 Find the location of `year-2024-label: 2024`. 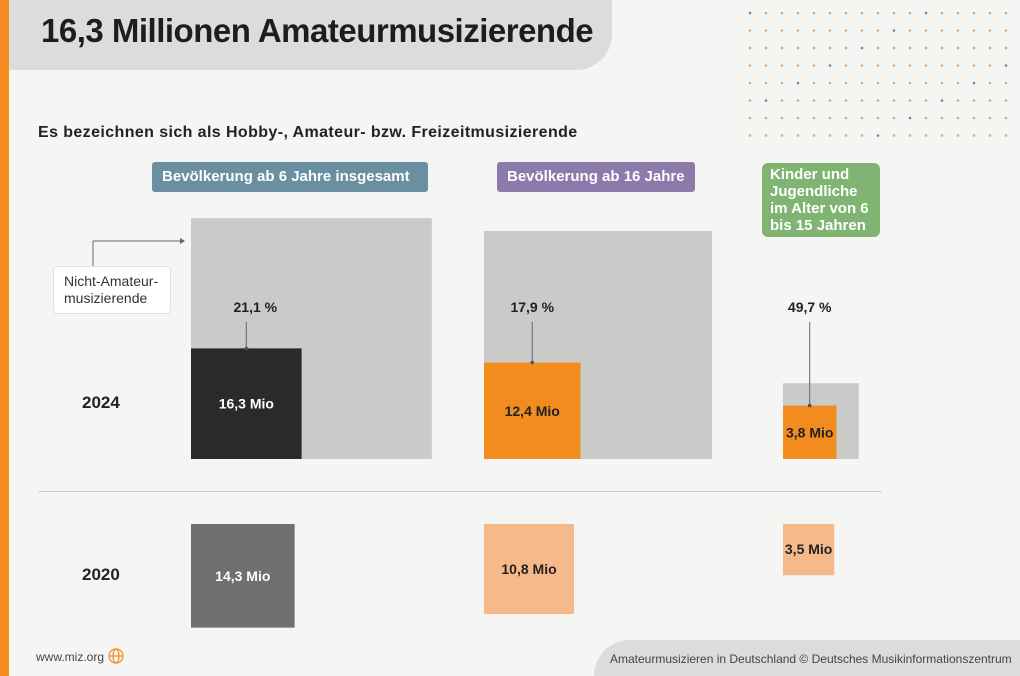

year-2024-label: 2024 is located at coordinates (101, 402).